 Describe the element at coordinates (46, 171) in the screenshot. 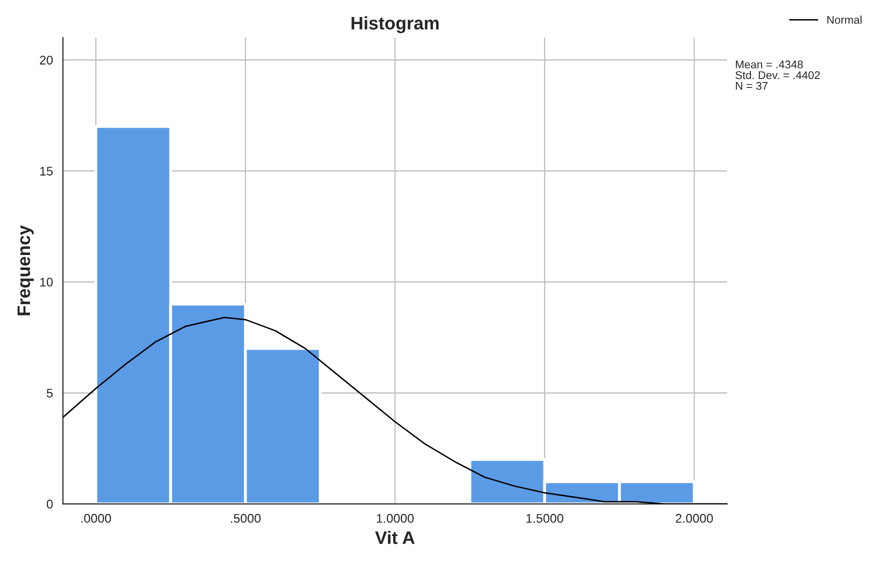

I see `y-tick-label: 15` at that location.